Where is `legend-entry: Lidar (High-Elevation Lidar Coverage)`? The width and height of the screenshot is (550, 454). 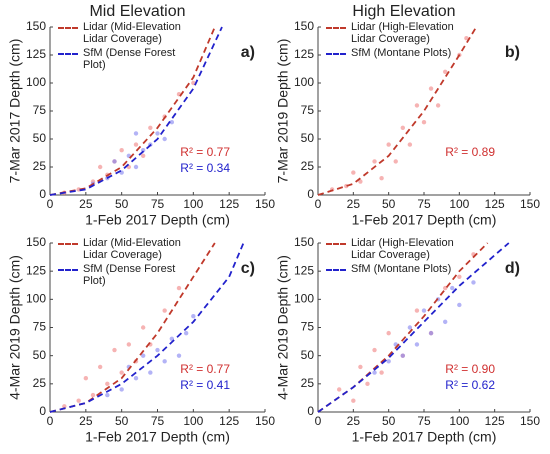
legend-entry: Lidar (High-Elevation Lidar Coverage) is located at coordinates (396, 33).